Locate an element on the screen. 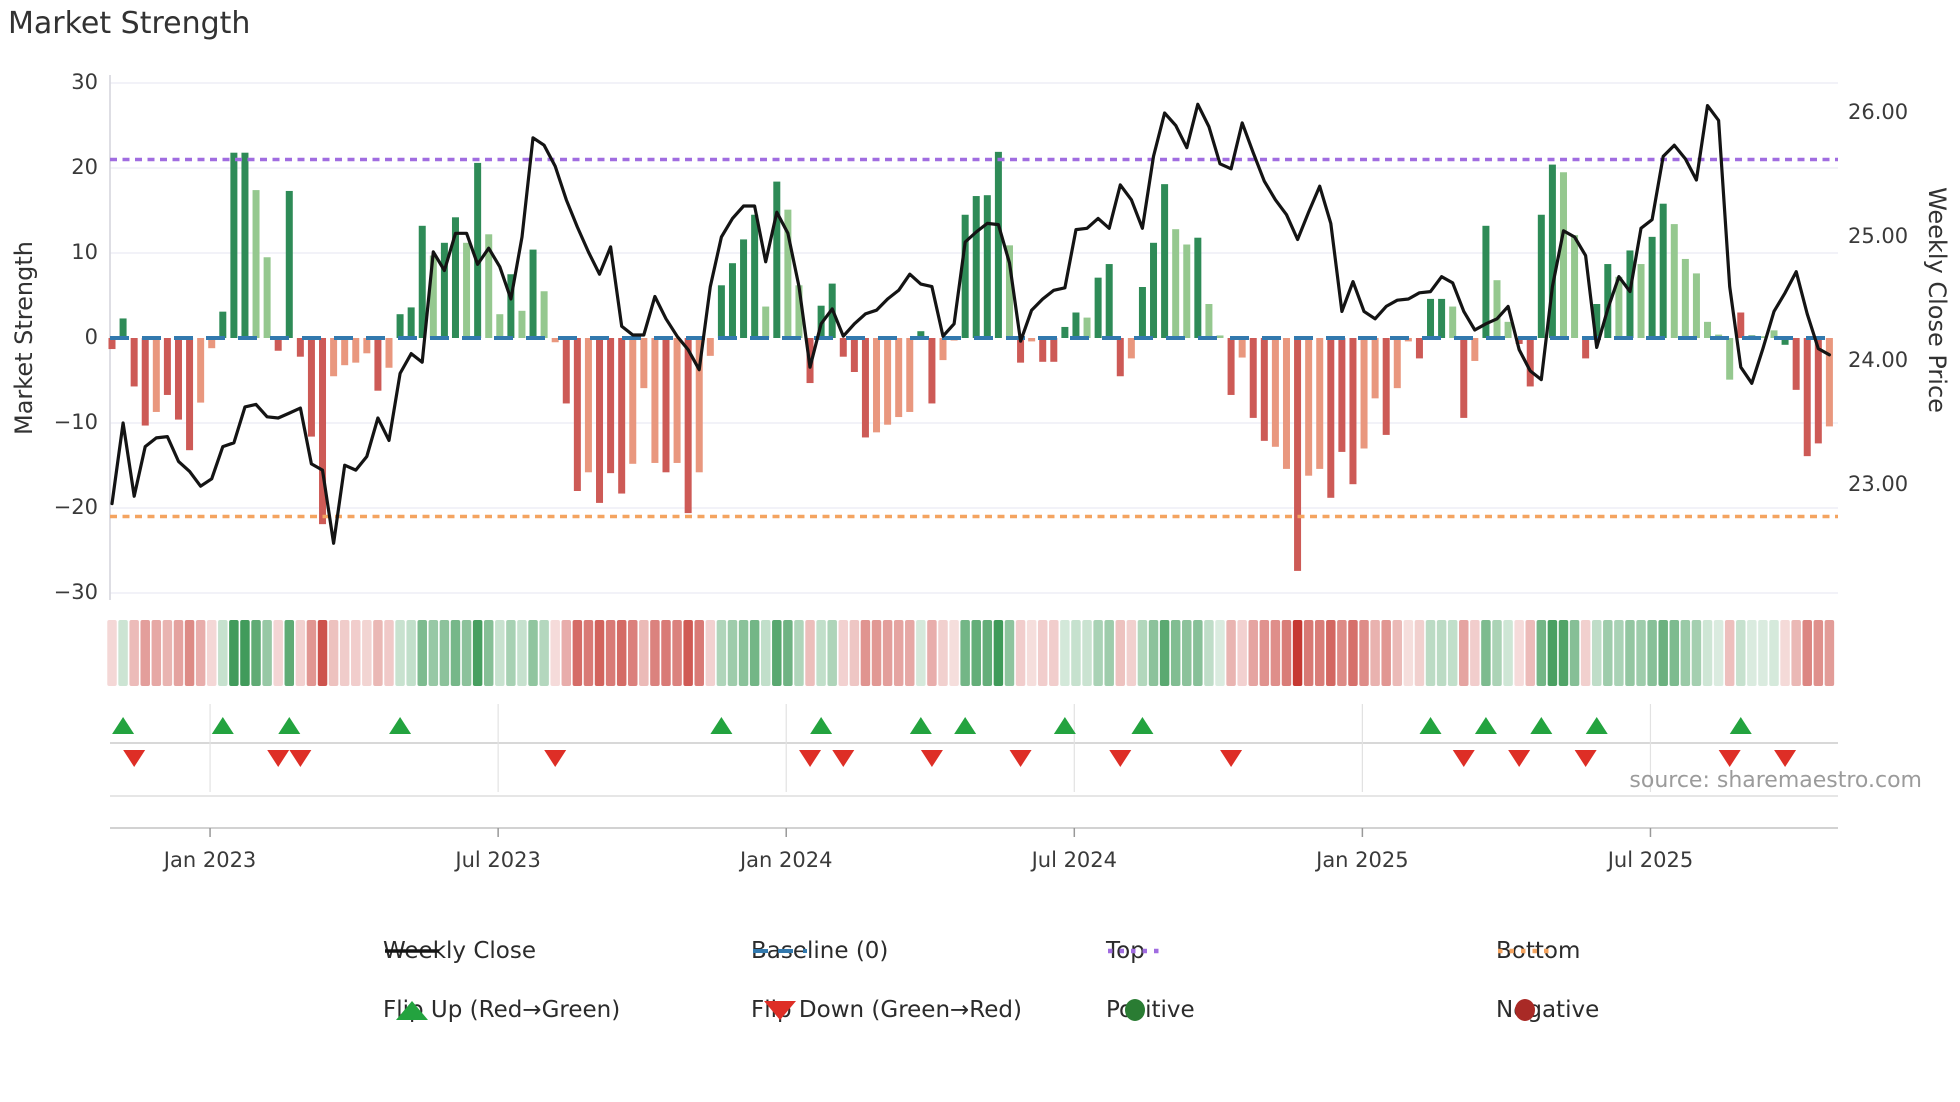  legend-item-label: Negative is located at coordinates (1548, 1010).